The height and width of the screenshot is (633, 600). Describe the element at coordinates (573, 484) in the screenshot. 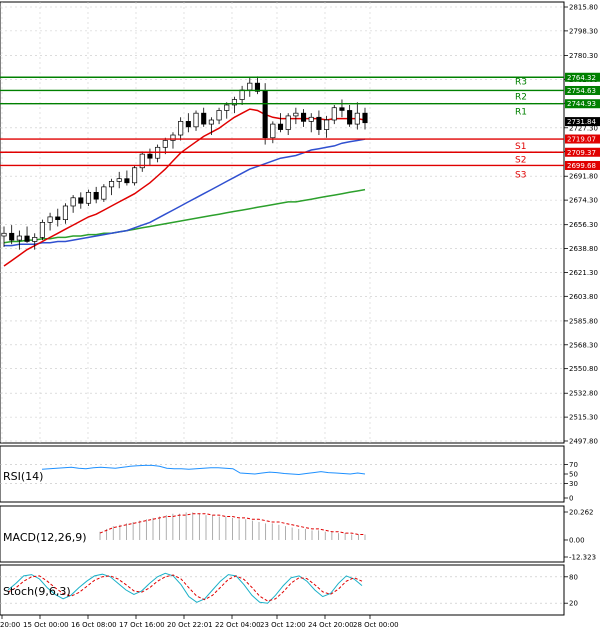

I see `rsi-tick-label: 30` at that location.